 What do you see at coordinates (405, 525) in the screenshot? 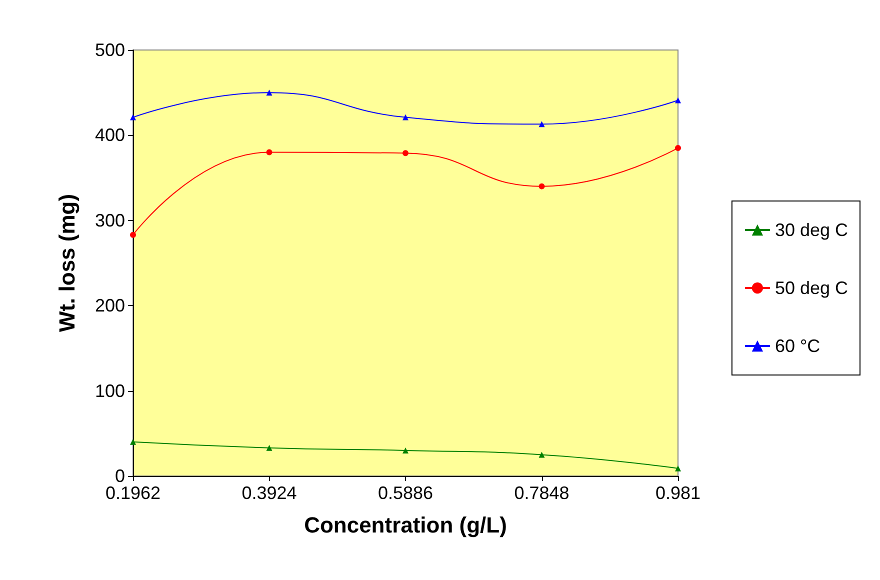
I see `x-axis-title: Concentration (g/L)` at bounding box center [405, 525].